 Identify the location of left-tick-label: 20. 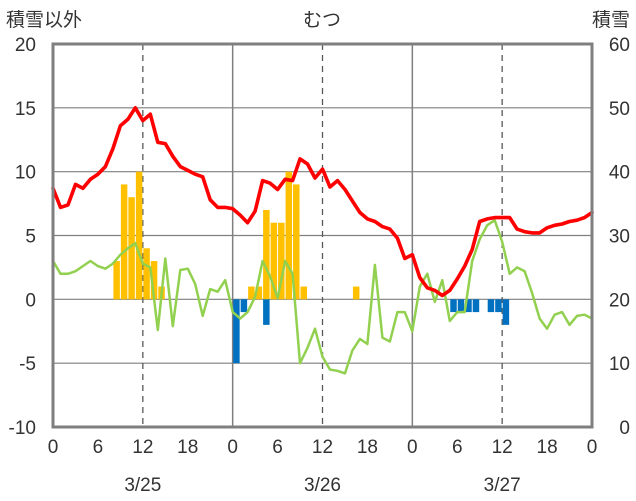
(25, 45).